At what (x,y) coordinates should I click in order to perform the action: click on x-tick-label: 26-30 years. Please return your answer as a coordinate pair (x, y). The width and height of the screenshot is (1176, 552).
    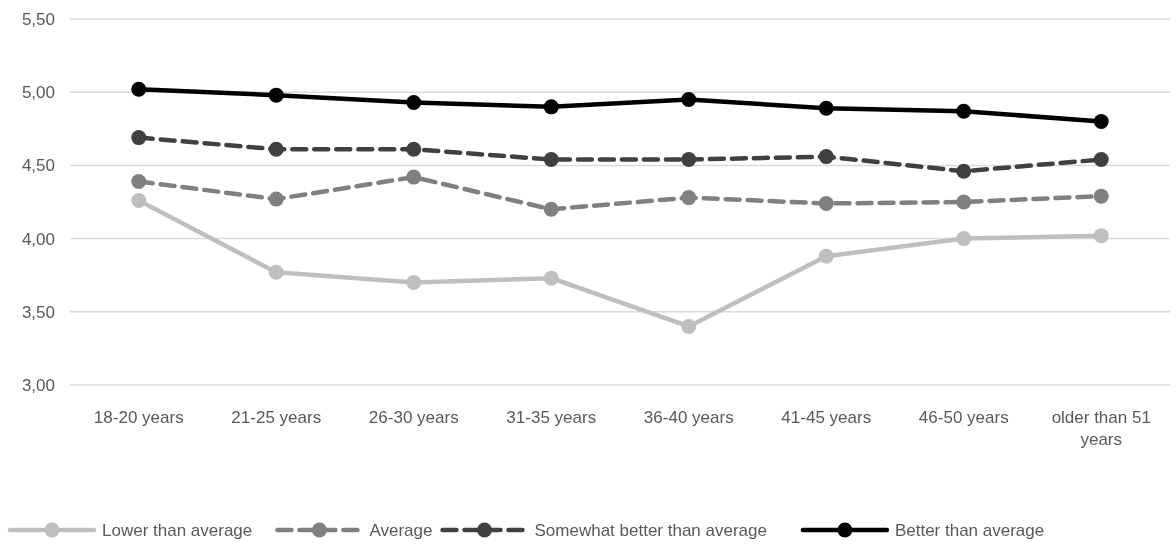
    Looking at the image, I should click on (413, 417).